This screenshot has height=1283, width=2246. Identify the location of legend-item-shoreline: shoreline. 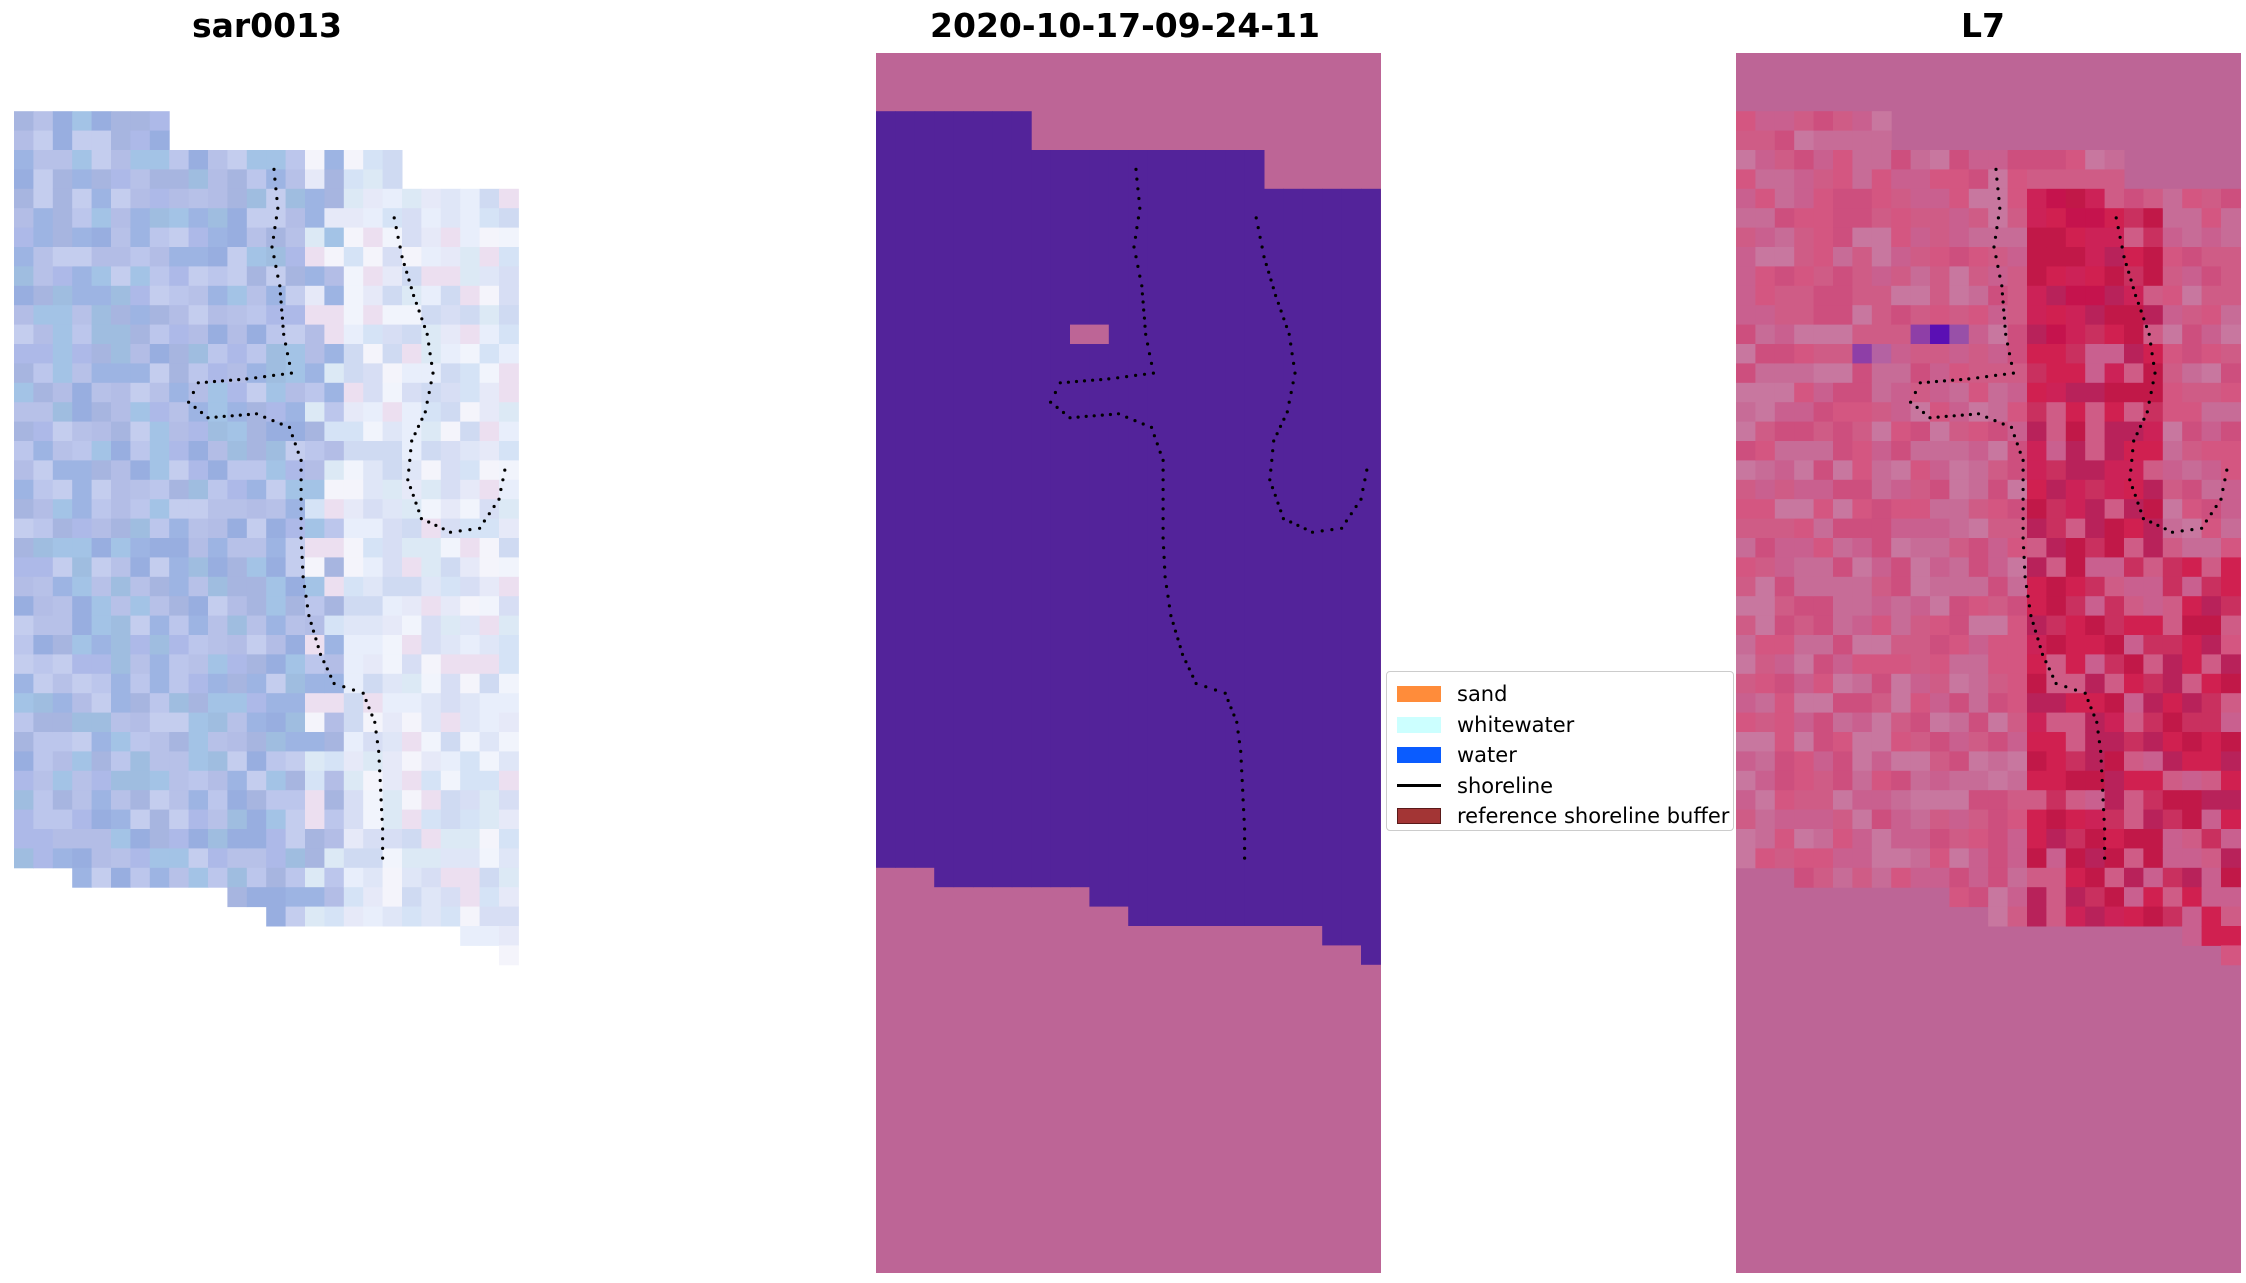
(1560, 786).